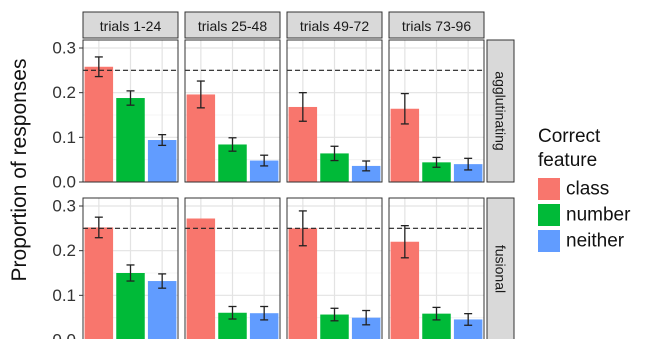 This screenshot has height=344, width=652. I want to click on row-strip-label: agglutinating, so click(501, 110).